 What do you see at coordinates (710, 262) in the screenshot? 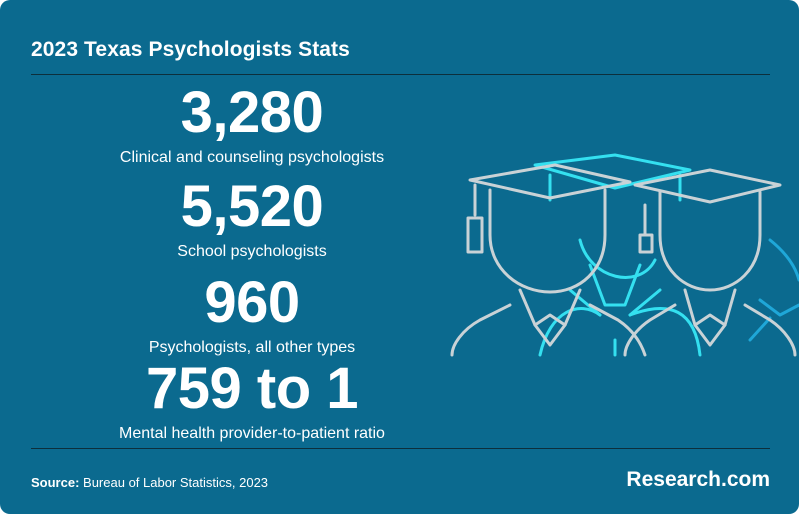
I see `graduate-figure-right` at bounding box center [710, 262].